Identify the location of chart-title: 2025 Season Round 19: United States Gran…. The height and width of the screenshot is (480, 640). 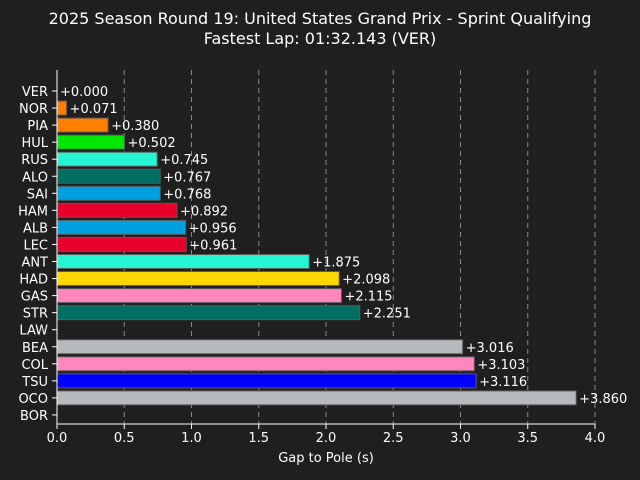
(320, 18).